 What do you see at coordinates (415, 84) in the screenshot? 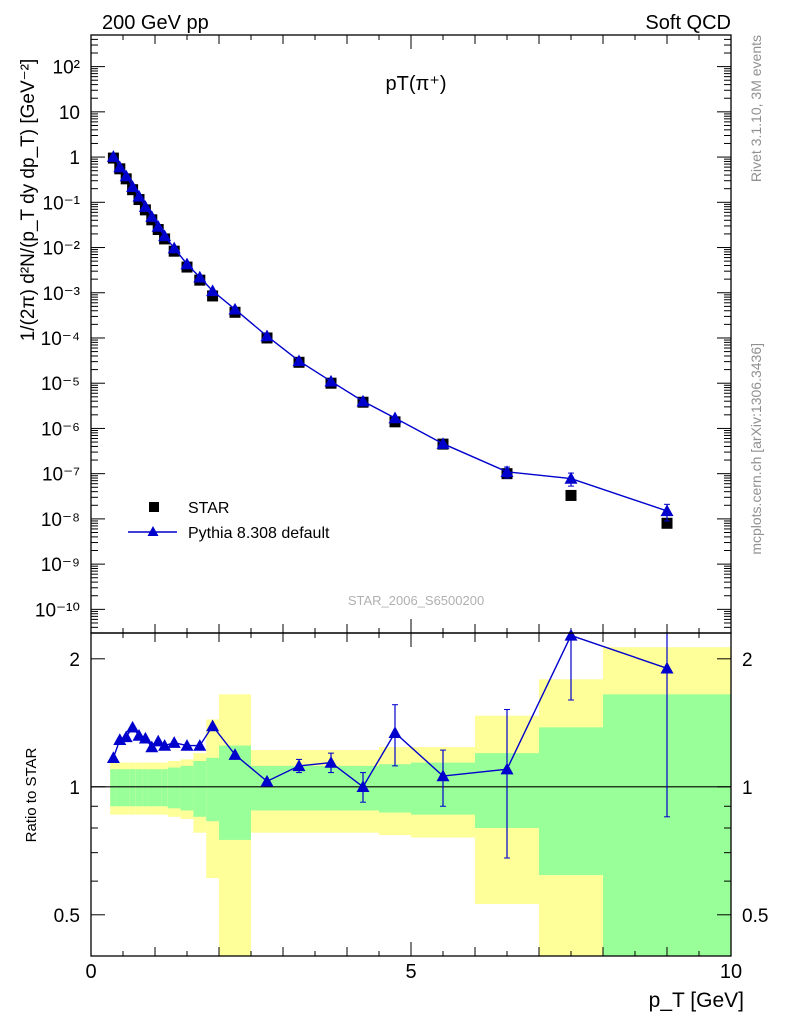
I see `plot-title: pT(π⁺)` at bounding box center [415, 84].